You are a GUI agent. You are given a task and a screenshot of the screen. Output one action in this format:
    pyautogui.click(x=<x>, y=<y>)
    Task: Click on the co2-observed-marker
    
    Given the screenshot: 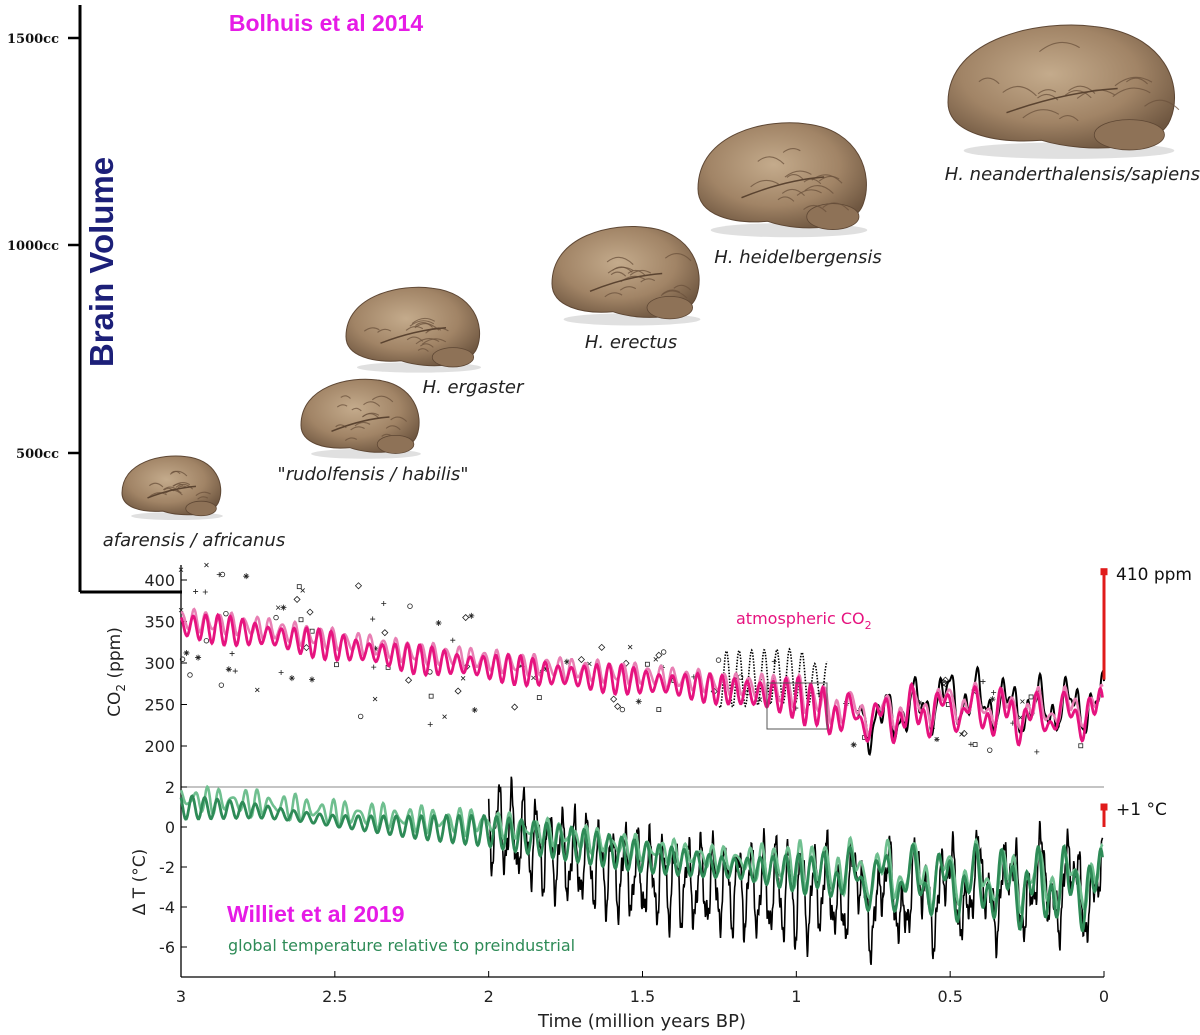 What is the action you would take?
    pyautogui.click(x=1104, y=572)
    